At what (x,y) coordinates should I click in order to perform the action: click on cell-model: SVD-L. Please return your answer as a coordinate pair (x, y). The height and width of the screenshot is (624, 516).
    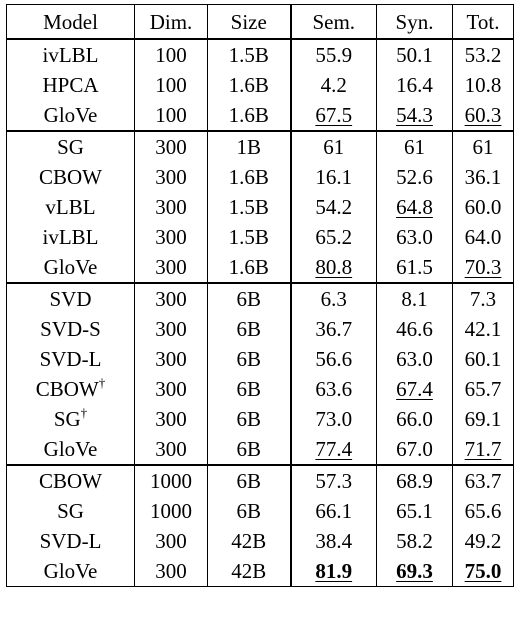
    Looking at the image, I should click on (70, 541).